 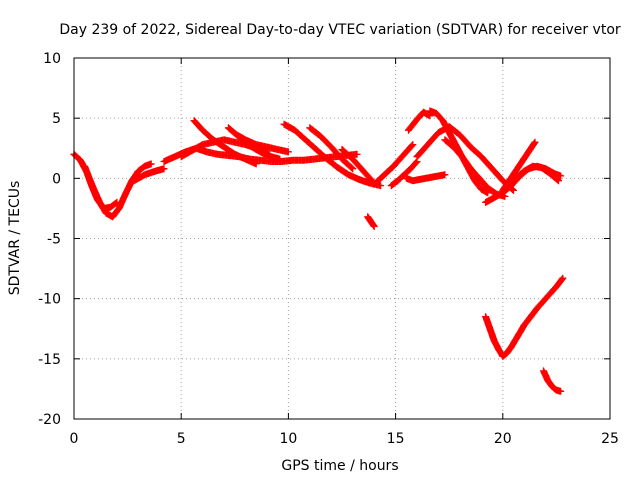 What do you see at coordinates (52, 59) in the screenshot?
I see `y-tick-label: 10` at bounding box center [52, 59].